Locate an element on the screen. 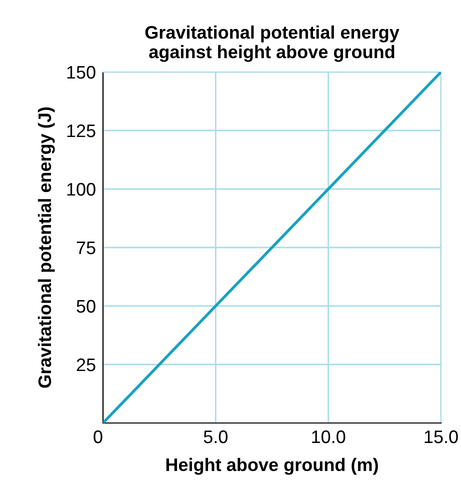  y-tick-label: 100 is located at coordinates (81, 189).